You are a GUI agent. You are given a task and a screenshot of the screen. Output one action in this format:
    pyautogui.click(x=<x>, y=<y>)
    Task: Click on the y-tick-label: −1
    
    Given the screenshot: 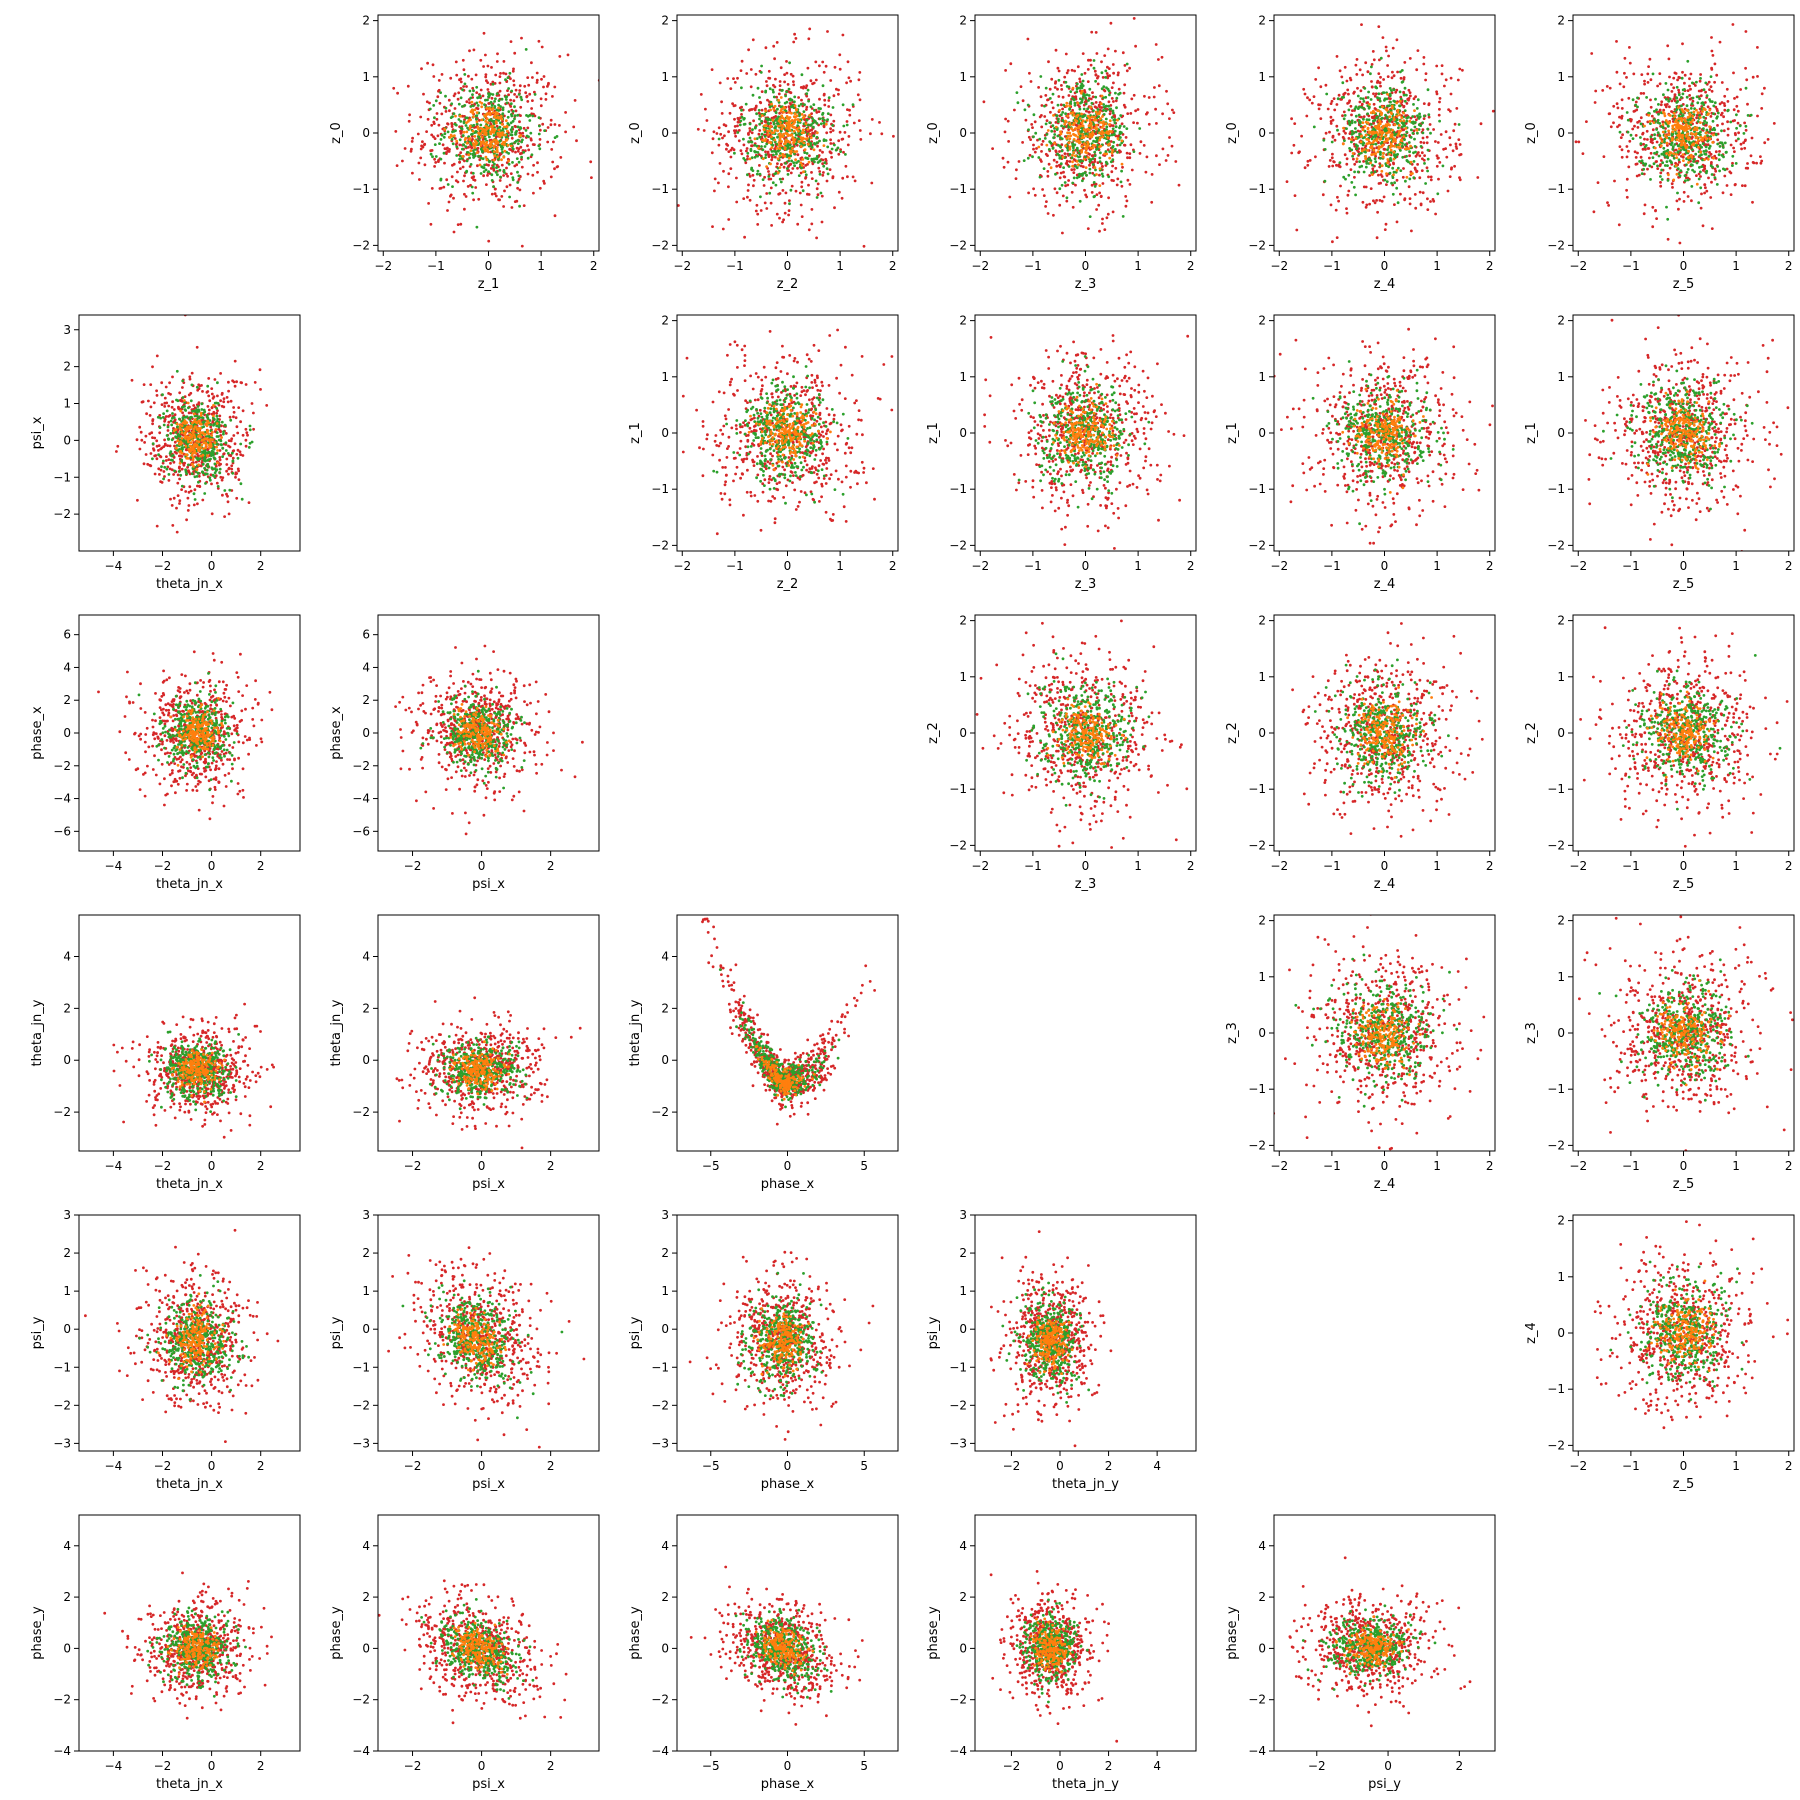 What is the action you would take?
    pyautogui.click(x=1257, y=189)
    